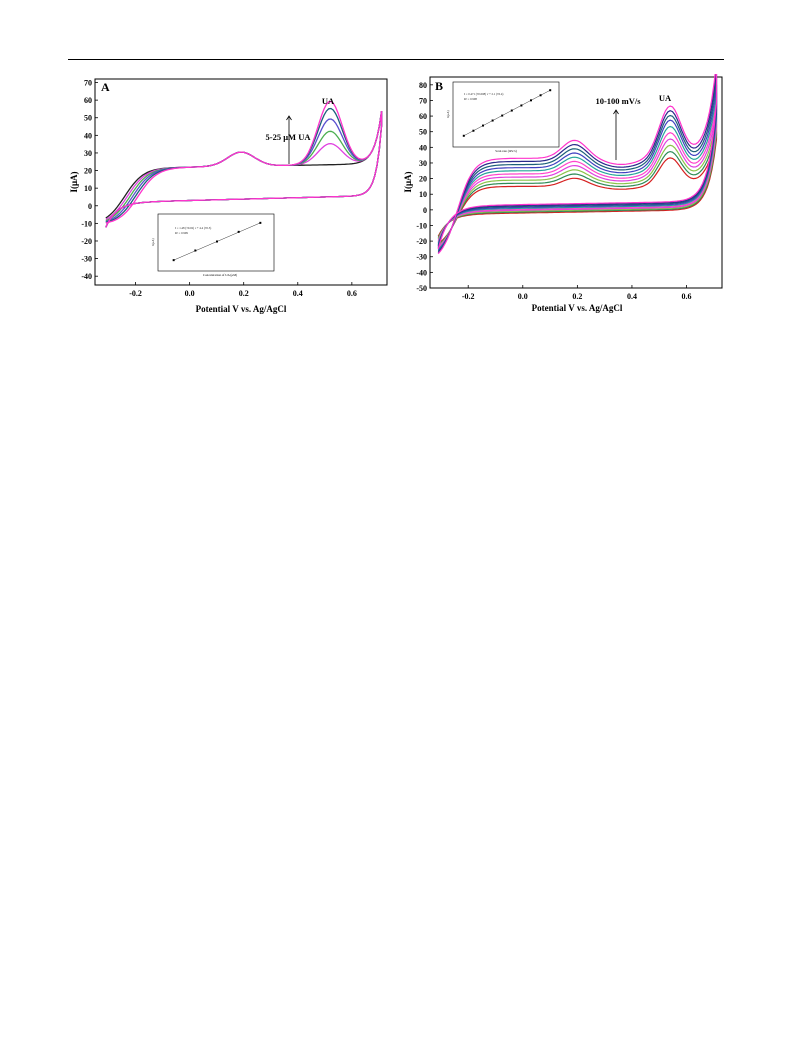 Image resolution: width=793 pixels, height=1053 pixels. What do you see at coordinates (89, 180) in the screenshot?
I see `y-axis: -40 -30 -20 -10 0 10 20 30 40 50 60 70` at bounding box center [89, 180].